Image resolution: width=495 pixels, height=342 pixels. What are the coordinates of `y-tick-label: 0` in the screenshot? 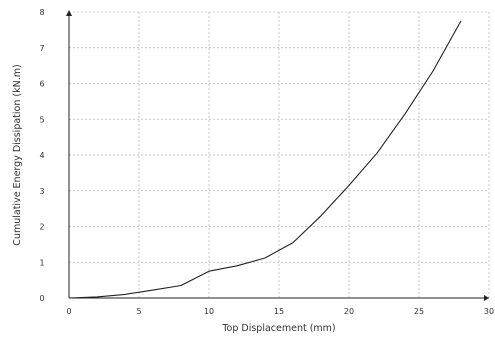 It's located at (41, 298).